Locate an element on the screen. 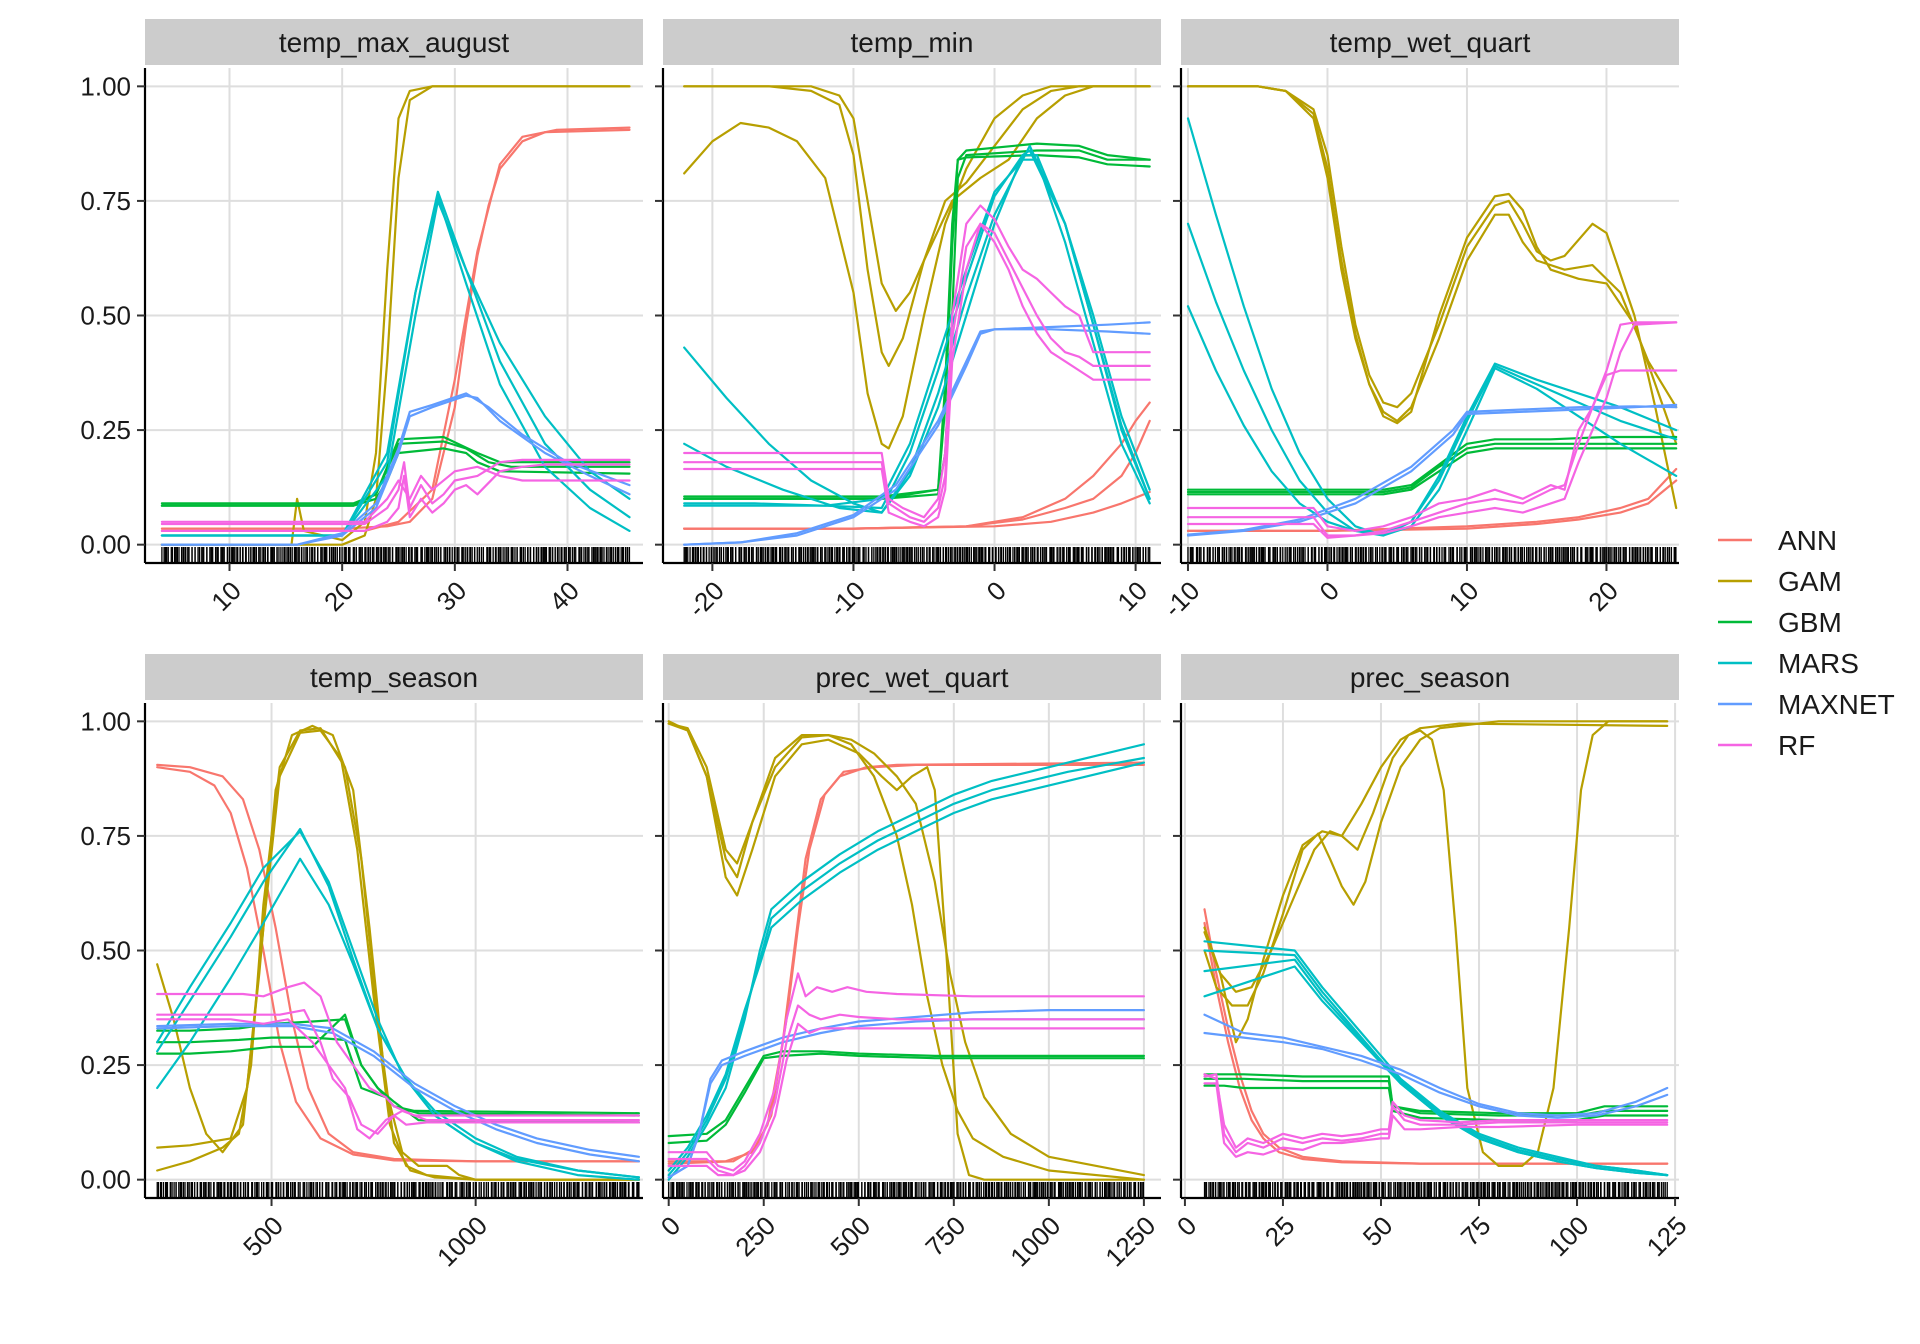  facet-strip-label: temp_season is located at coordinates (394, 677).